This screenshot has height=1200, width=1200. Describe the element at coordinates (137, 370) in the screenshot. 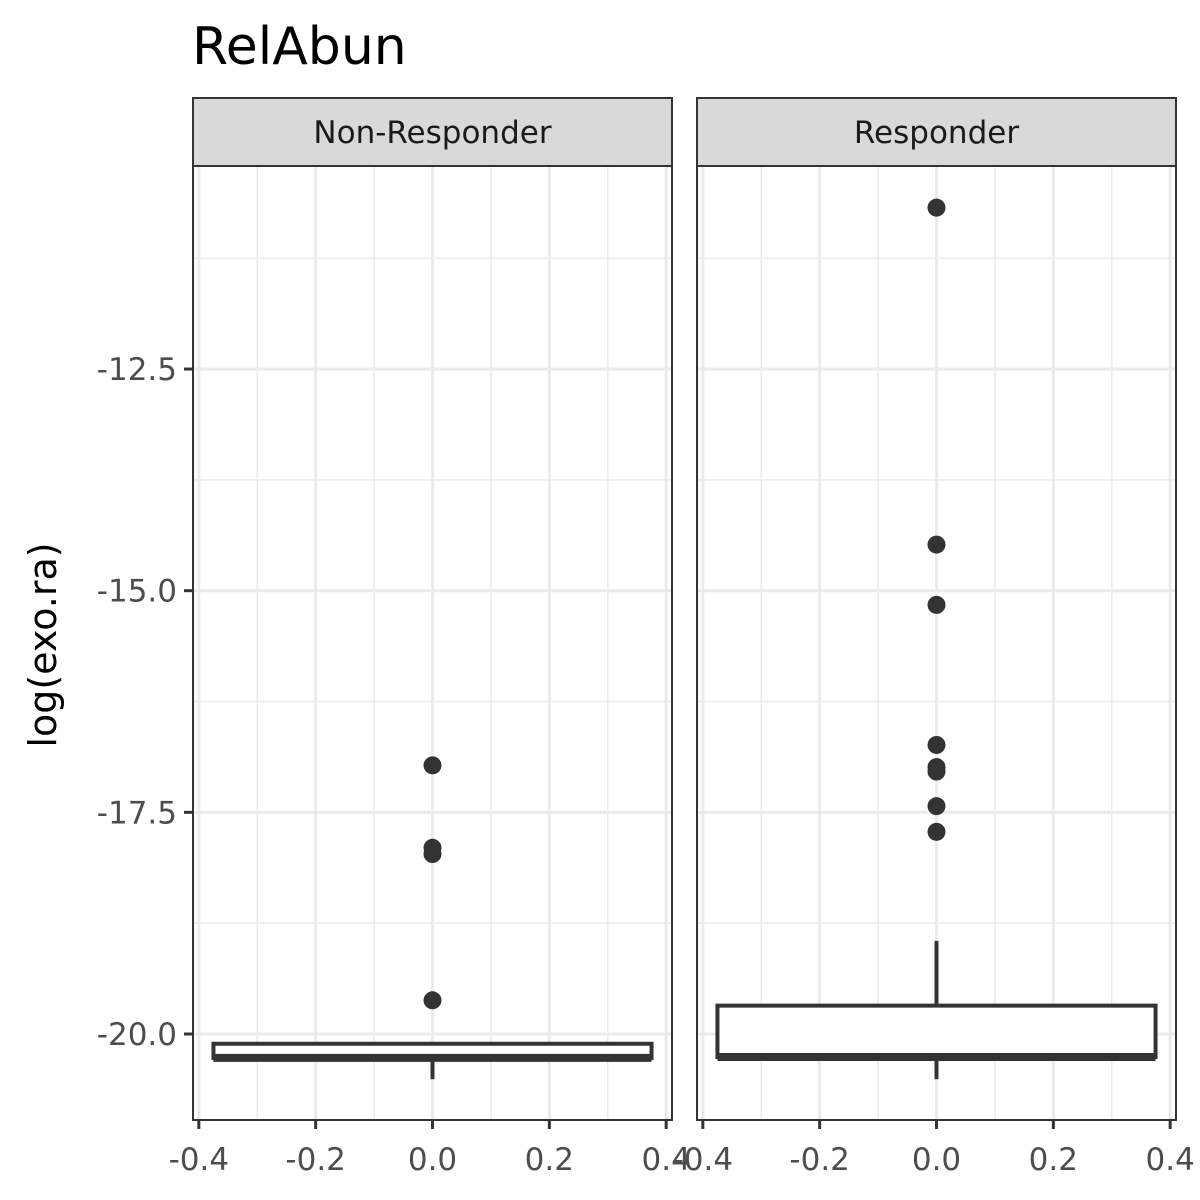

I see `y-tick-label: -12.5` at that location.